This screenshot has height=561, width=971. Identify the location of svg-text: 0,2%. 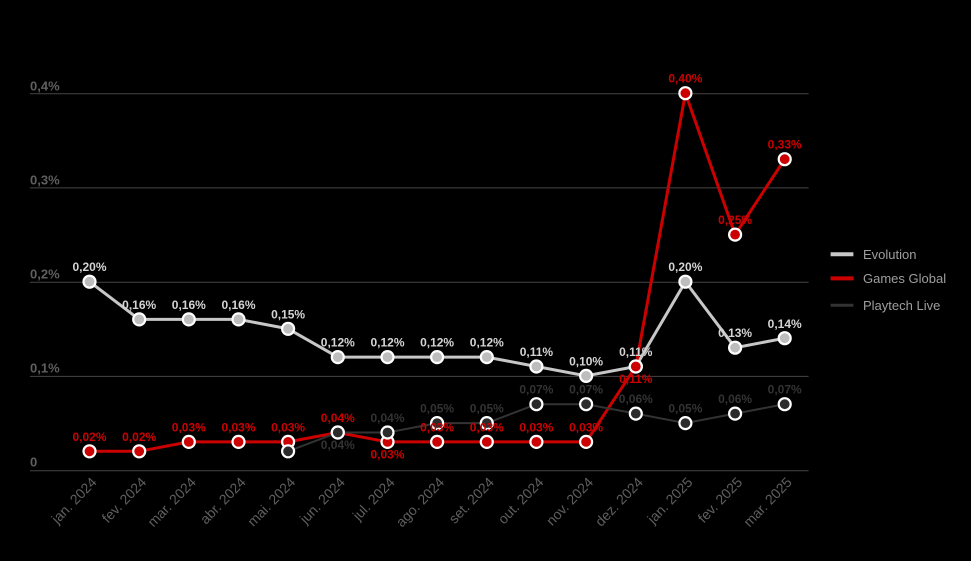
(45, 274).